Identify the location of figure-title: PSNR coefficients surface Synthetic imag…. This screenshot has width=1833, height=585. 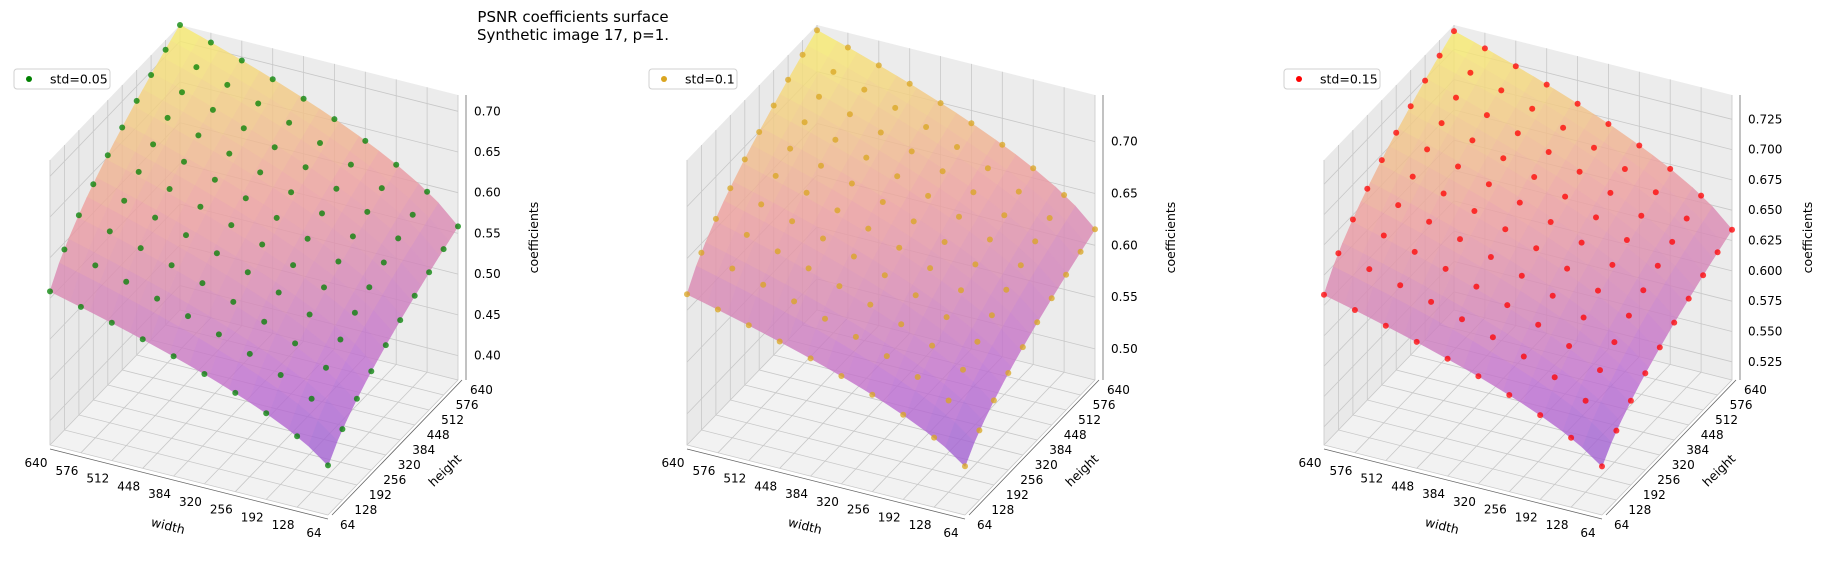
(573, 26).